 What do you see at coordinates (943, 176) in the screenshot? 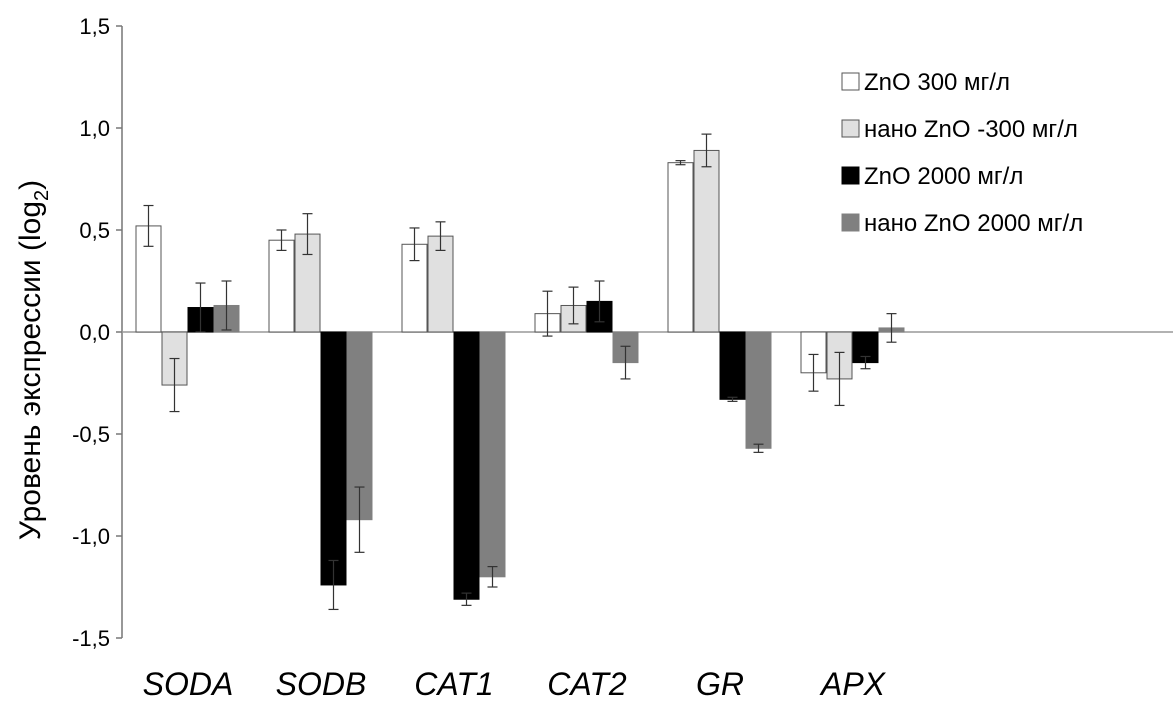
I see `legend-label: ZnO 2000 мг/л` at bounding box center [943, 176].